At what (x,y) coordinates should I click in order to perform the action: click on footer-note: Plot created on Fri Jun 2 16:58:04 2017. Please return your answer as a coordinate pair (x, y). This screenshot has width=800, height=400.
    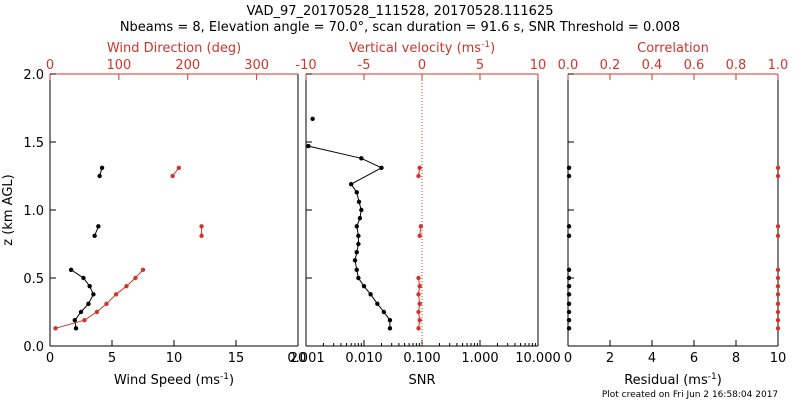
    Looking at the image, I should click on (690, 395).